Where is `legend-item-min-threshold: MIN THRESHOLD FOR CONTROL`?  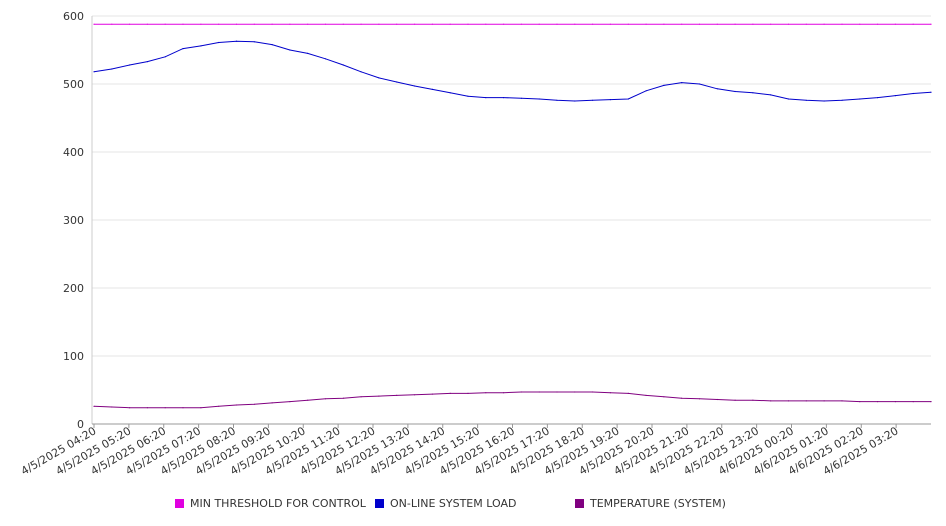
legend-item-min-threshold: MIN THRESHOLD FOR CONTROL is located at coordinates (270, 503).